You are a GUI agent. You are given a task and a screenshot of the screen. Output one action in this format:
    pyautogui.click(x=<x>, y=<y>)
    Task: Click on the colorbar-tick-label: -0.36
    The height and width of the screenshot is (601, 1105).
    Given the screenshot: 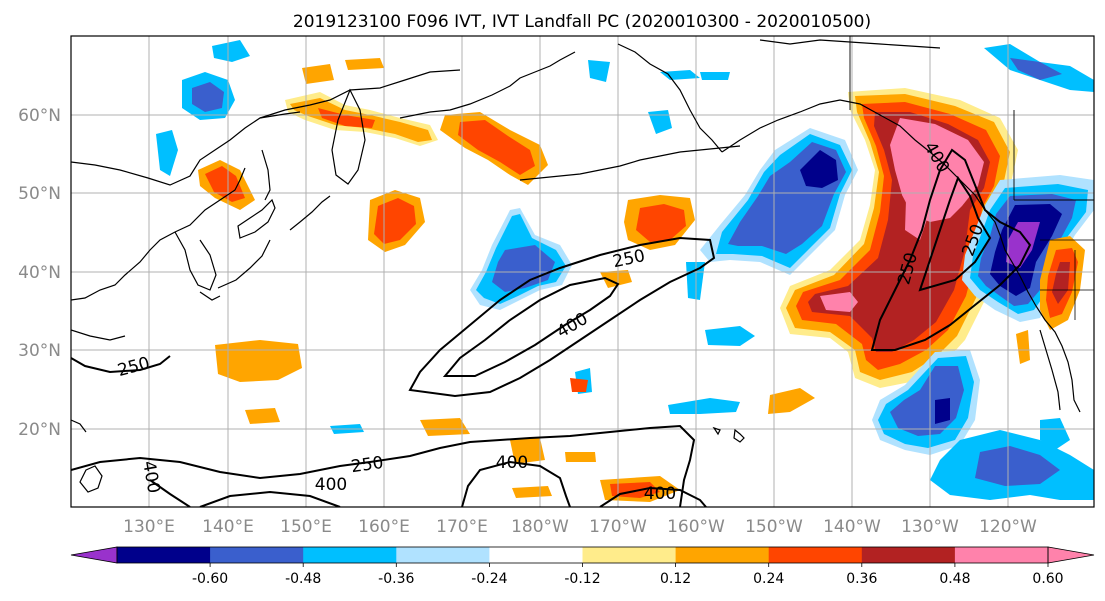 What is the action you would take?
    pyautogui.click(x=396, y=579)
    